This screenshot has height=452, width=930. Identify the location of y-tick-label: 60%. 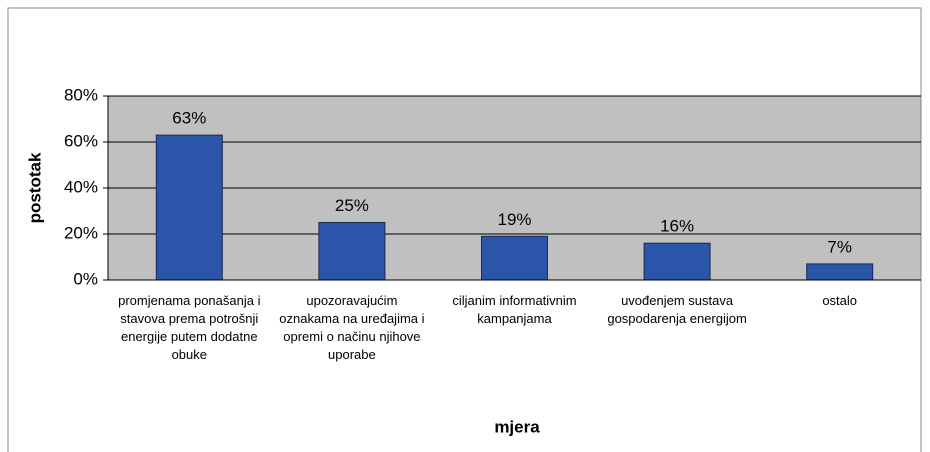
(81, 140).